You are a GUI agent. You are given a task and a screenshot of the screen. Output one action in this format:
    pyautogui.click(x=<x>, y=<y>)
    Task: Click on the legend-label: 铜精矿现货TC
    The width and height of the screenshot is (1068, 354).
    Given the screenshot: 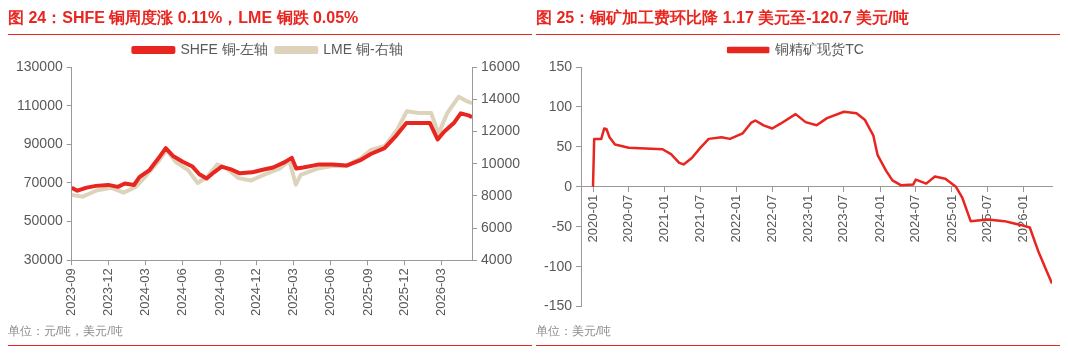 What is the action you would take?
    pyautogui.click(x=819, y=48)
    